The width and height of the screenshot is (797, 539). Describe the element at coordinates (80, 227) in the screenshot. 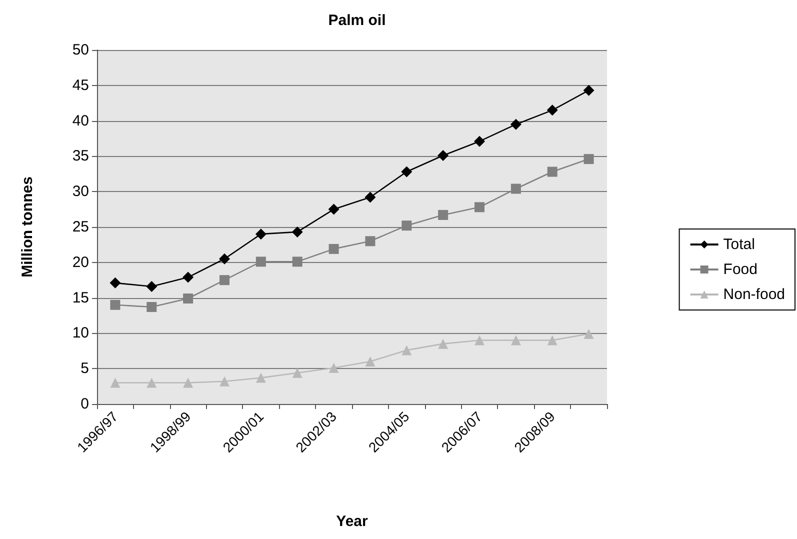

I see `y-tick-label: 25` at that location.